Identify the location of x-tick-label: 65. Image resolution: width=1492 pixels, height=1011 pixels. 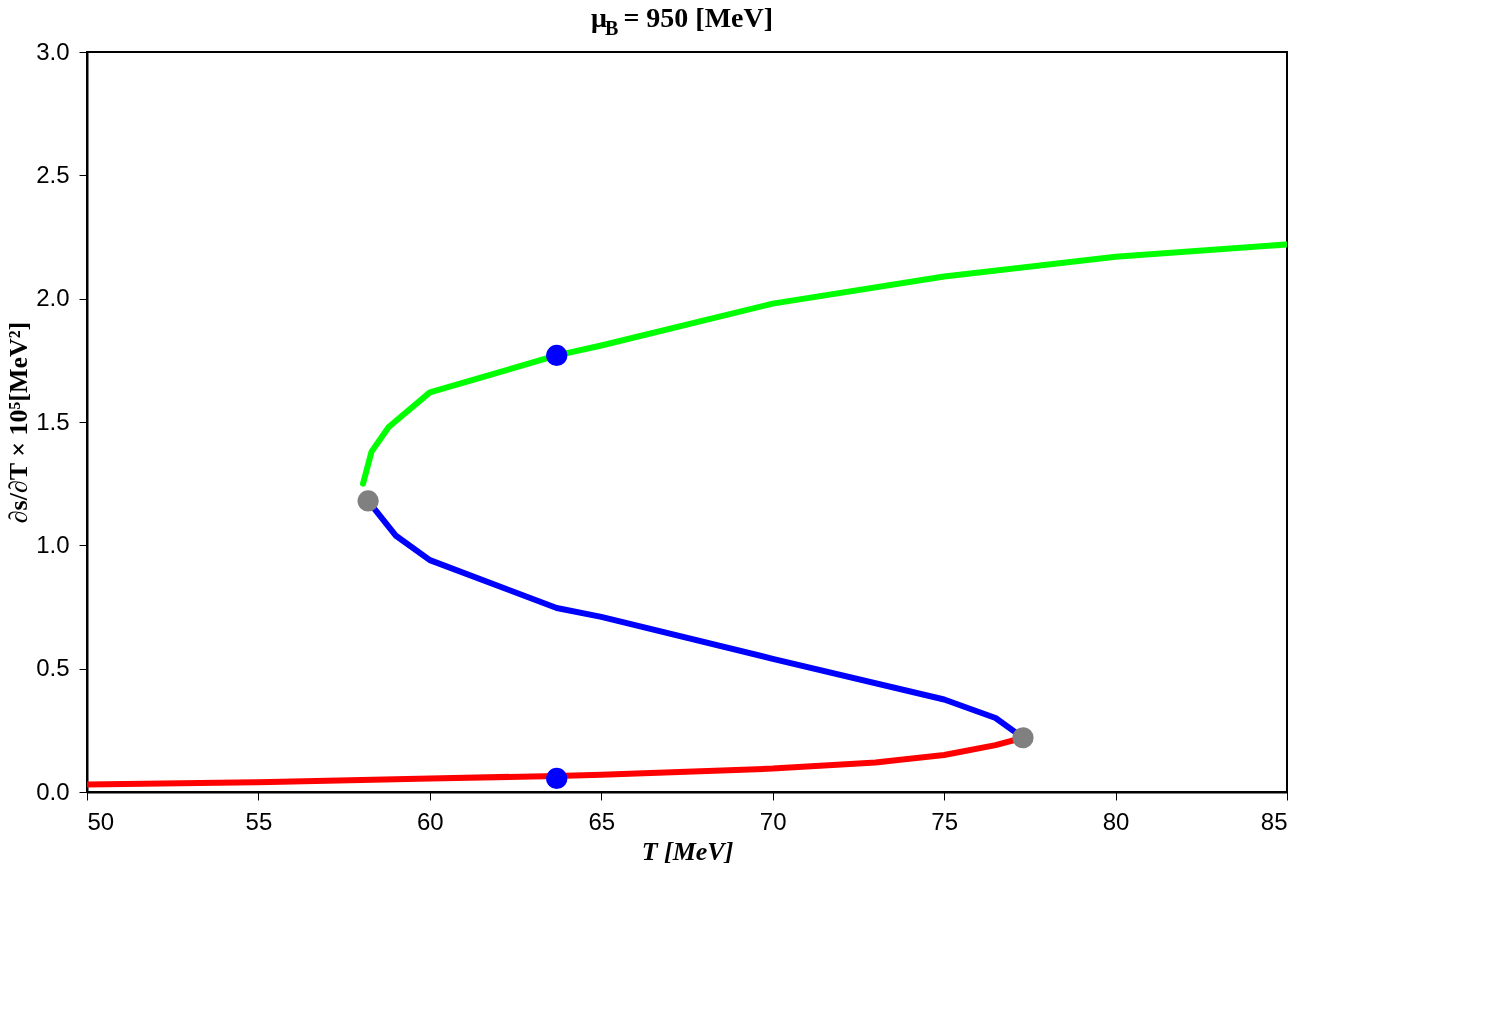
(602, 821).